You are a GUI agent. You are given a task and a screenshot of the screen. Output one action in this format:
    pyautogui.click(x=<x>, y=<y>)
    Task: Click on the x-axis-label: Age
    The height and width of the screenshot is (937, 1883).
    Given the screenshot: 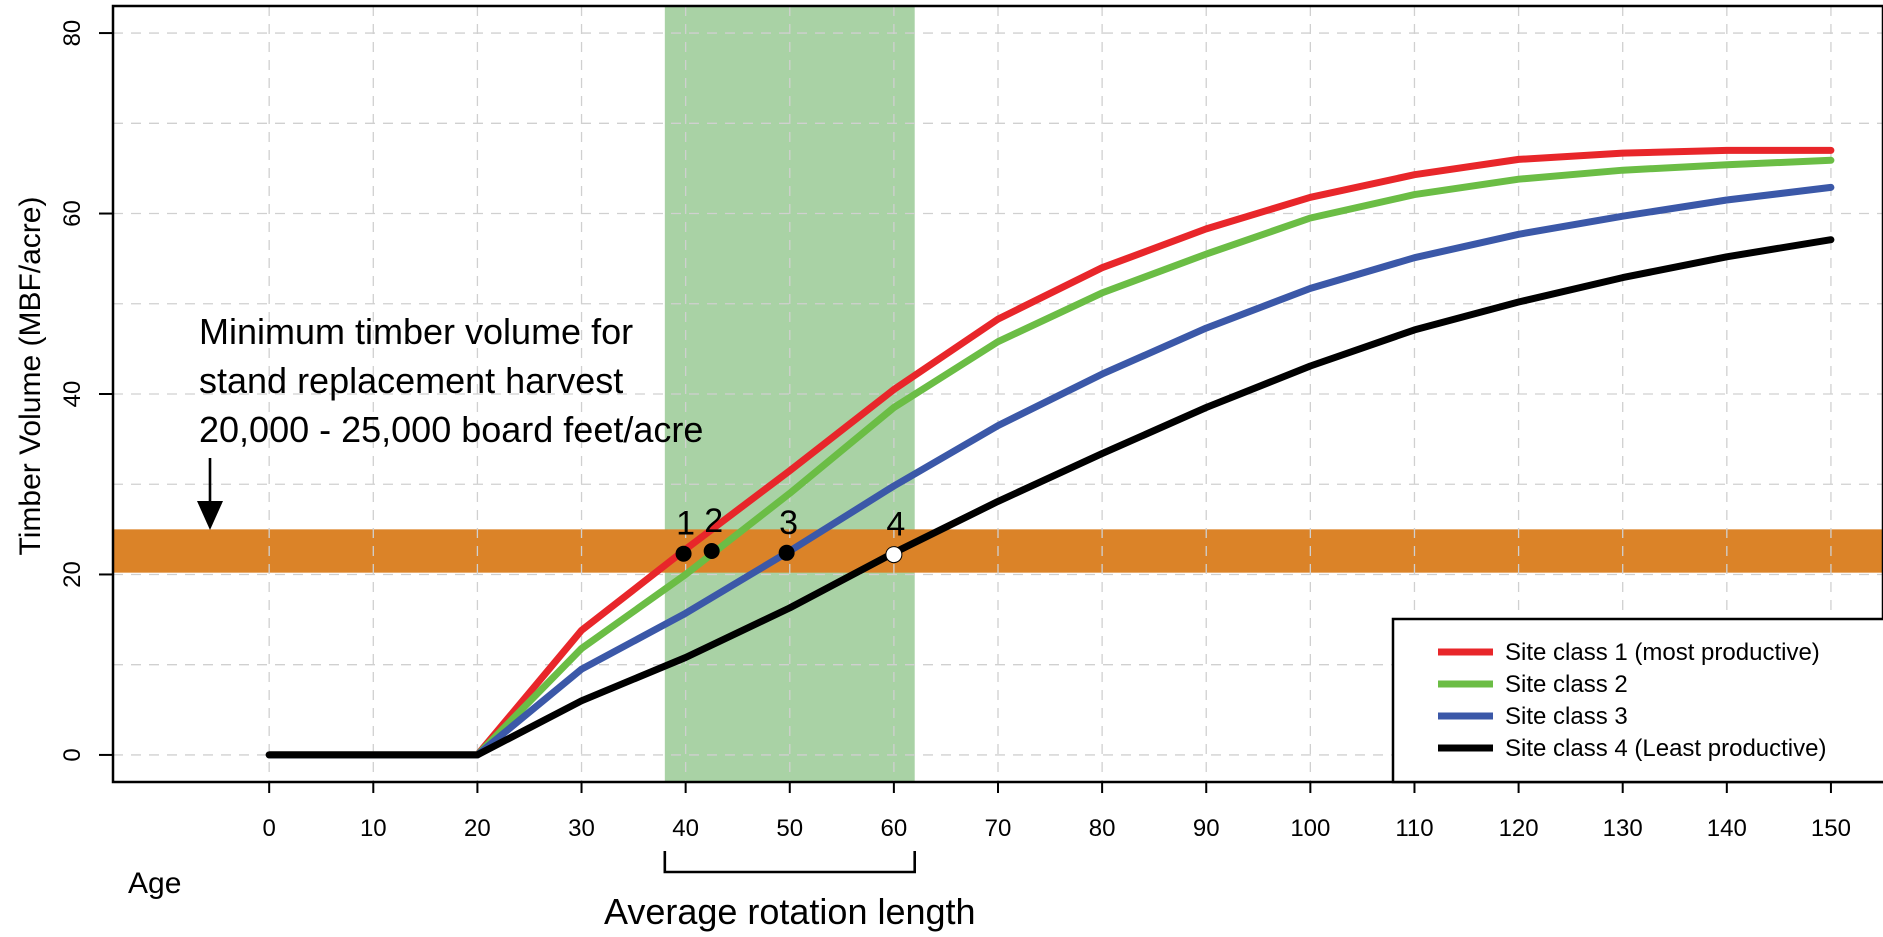 What is the action you would take?
    pyautogui.click(x=154, y=883)
    